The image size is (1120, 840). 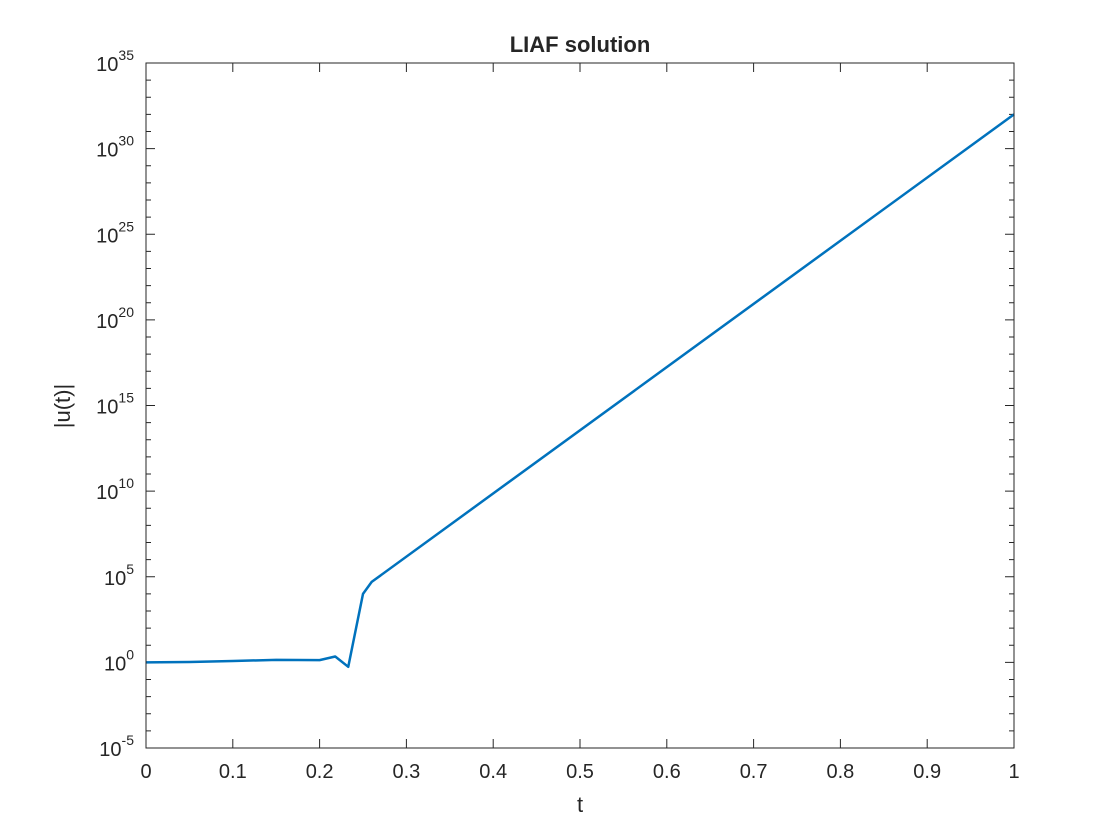 What do you see at coordinates (493, 772) in the screenshot?
I see `x-tick-label: 0.4` at bounding box center [493, 772].